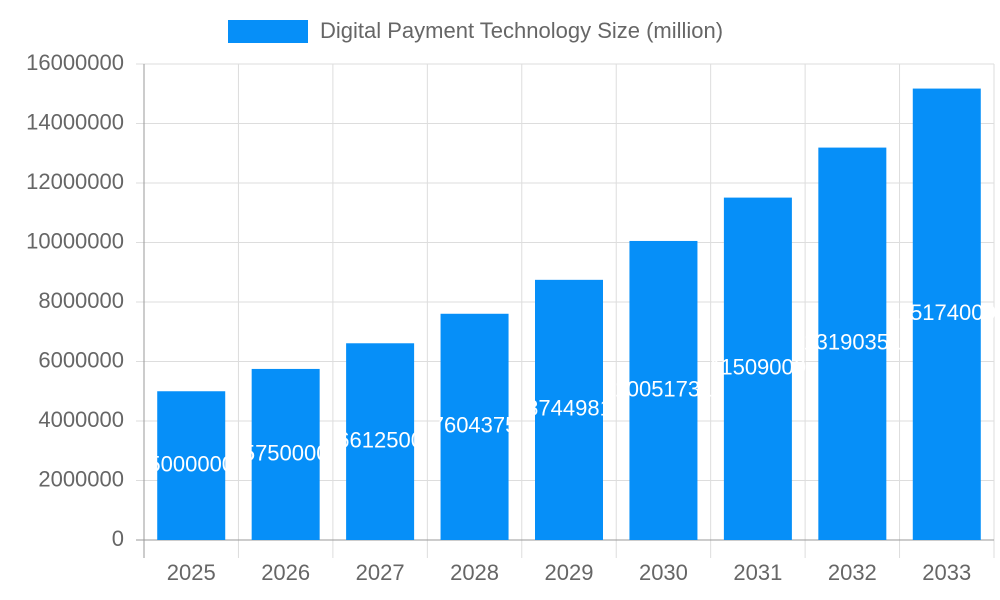 This screenshot has width=1000, height=600. I want to click on y-tick-label: 8000000, so click(81, 300).